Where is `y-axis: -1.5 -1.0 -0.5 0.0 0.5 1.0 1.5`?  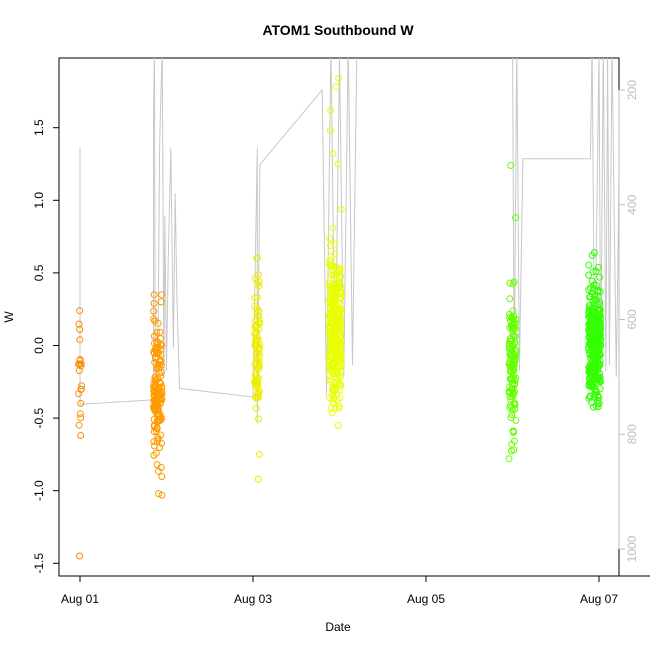
y-axis: -1.5 -1.0 -0.5 0.0 0.5 1.0 1.5 is located at coordinates (46, 346).